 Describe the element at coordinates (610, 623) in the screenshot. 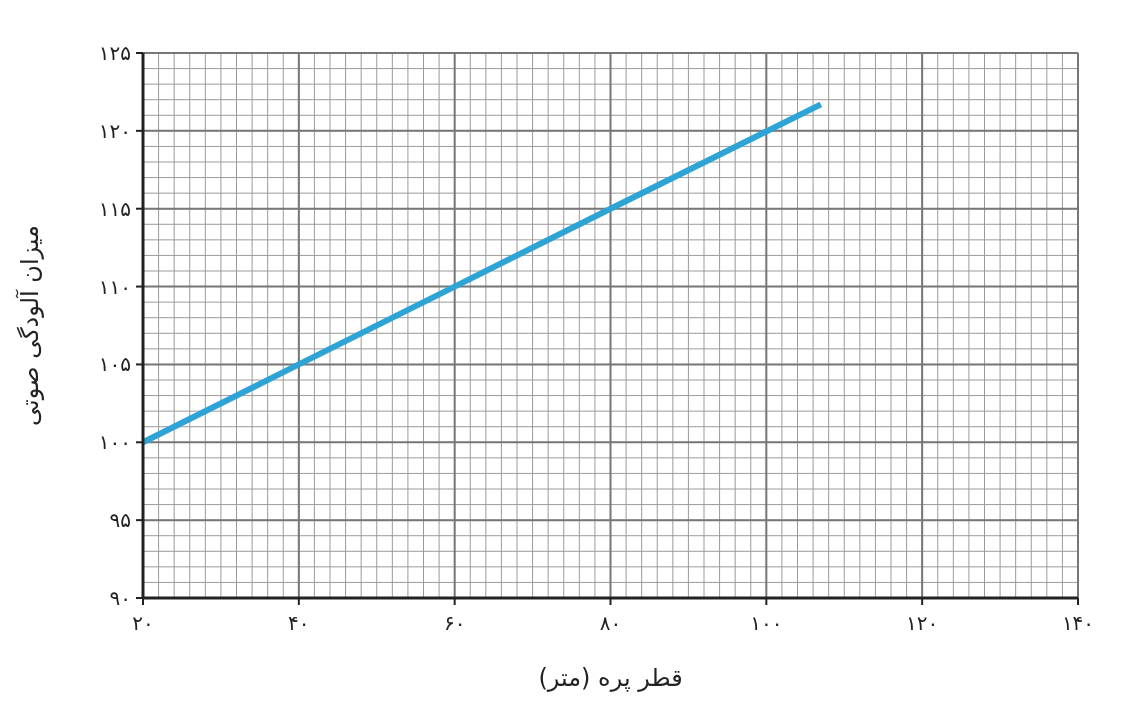

I see `x-tick-label: ۸۰` at that location.